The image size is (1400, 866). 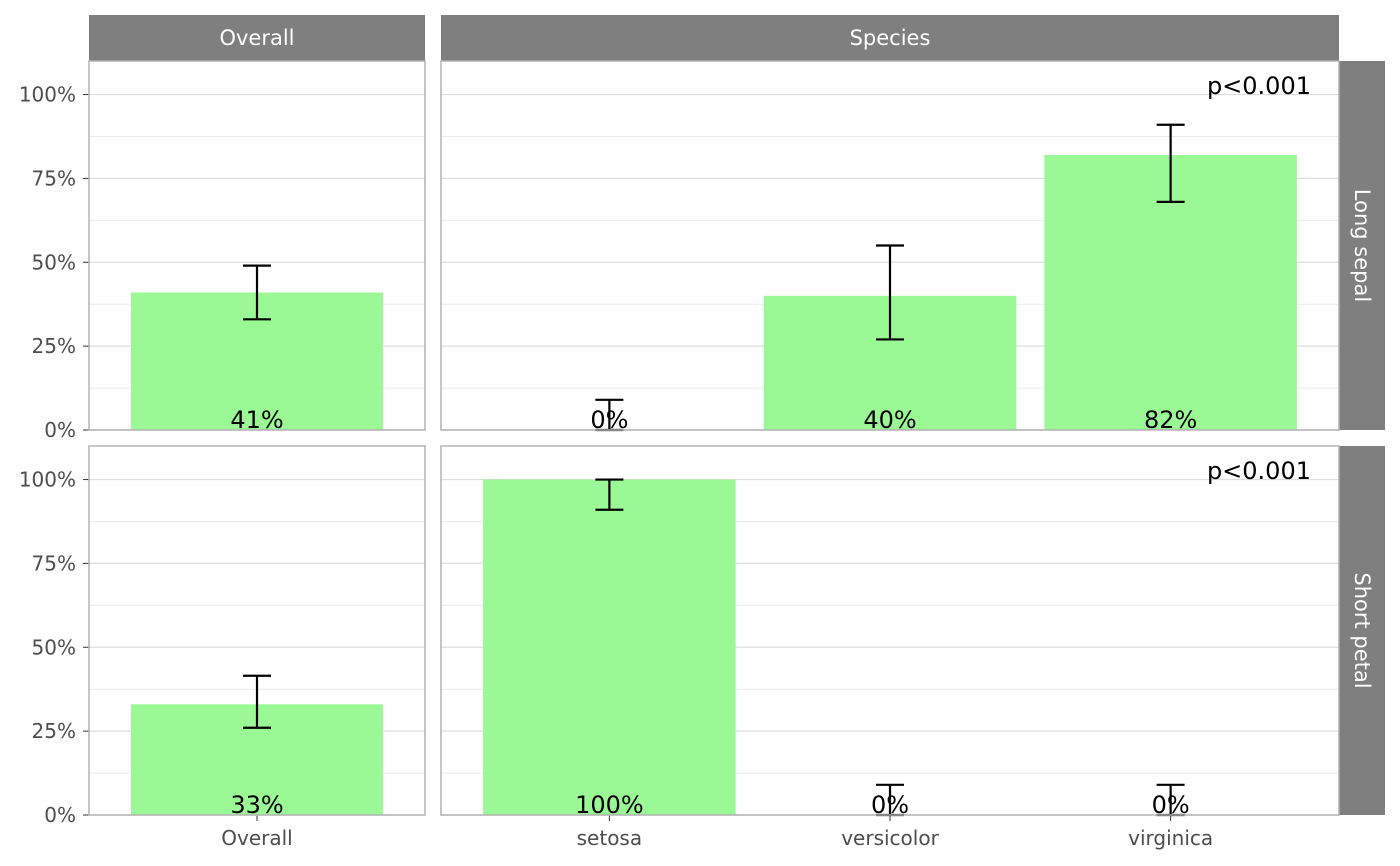 I want to click on column-strip-label: Overall, so click(x=256, y=38).